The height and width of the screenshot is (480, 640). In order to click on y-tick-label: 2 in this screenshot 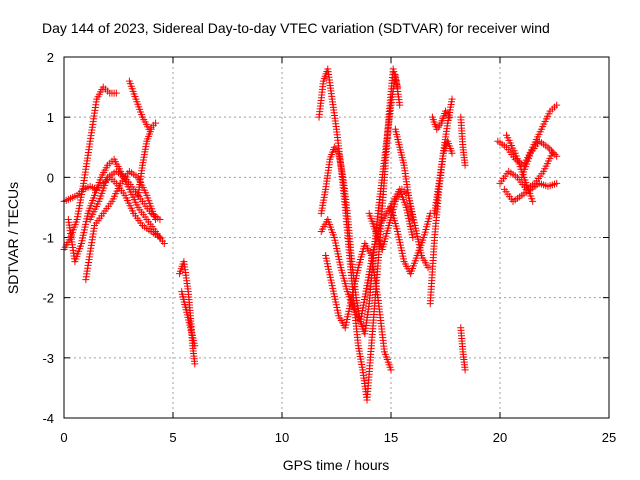, I will do `click(50, 57)`.